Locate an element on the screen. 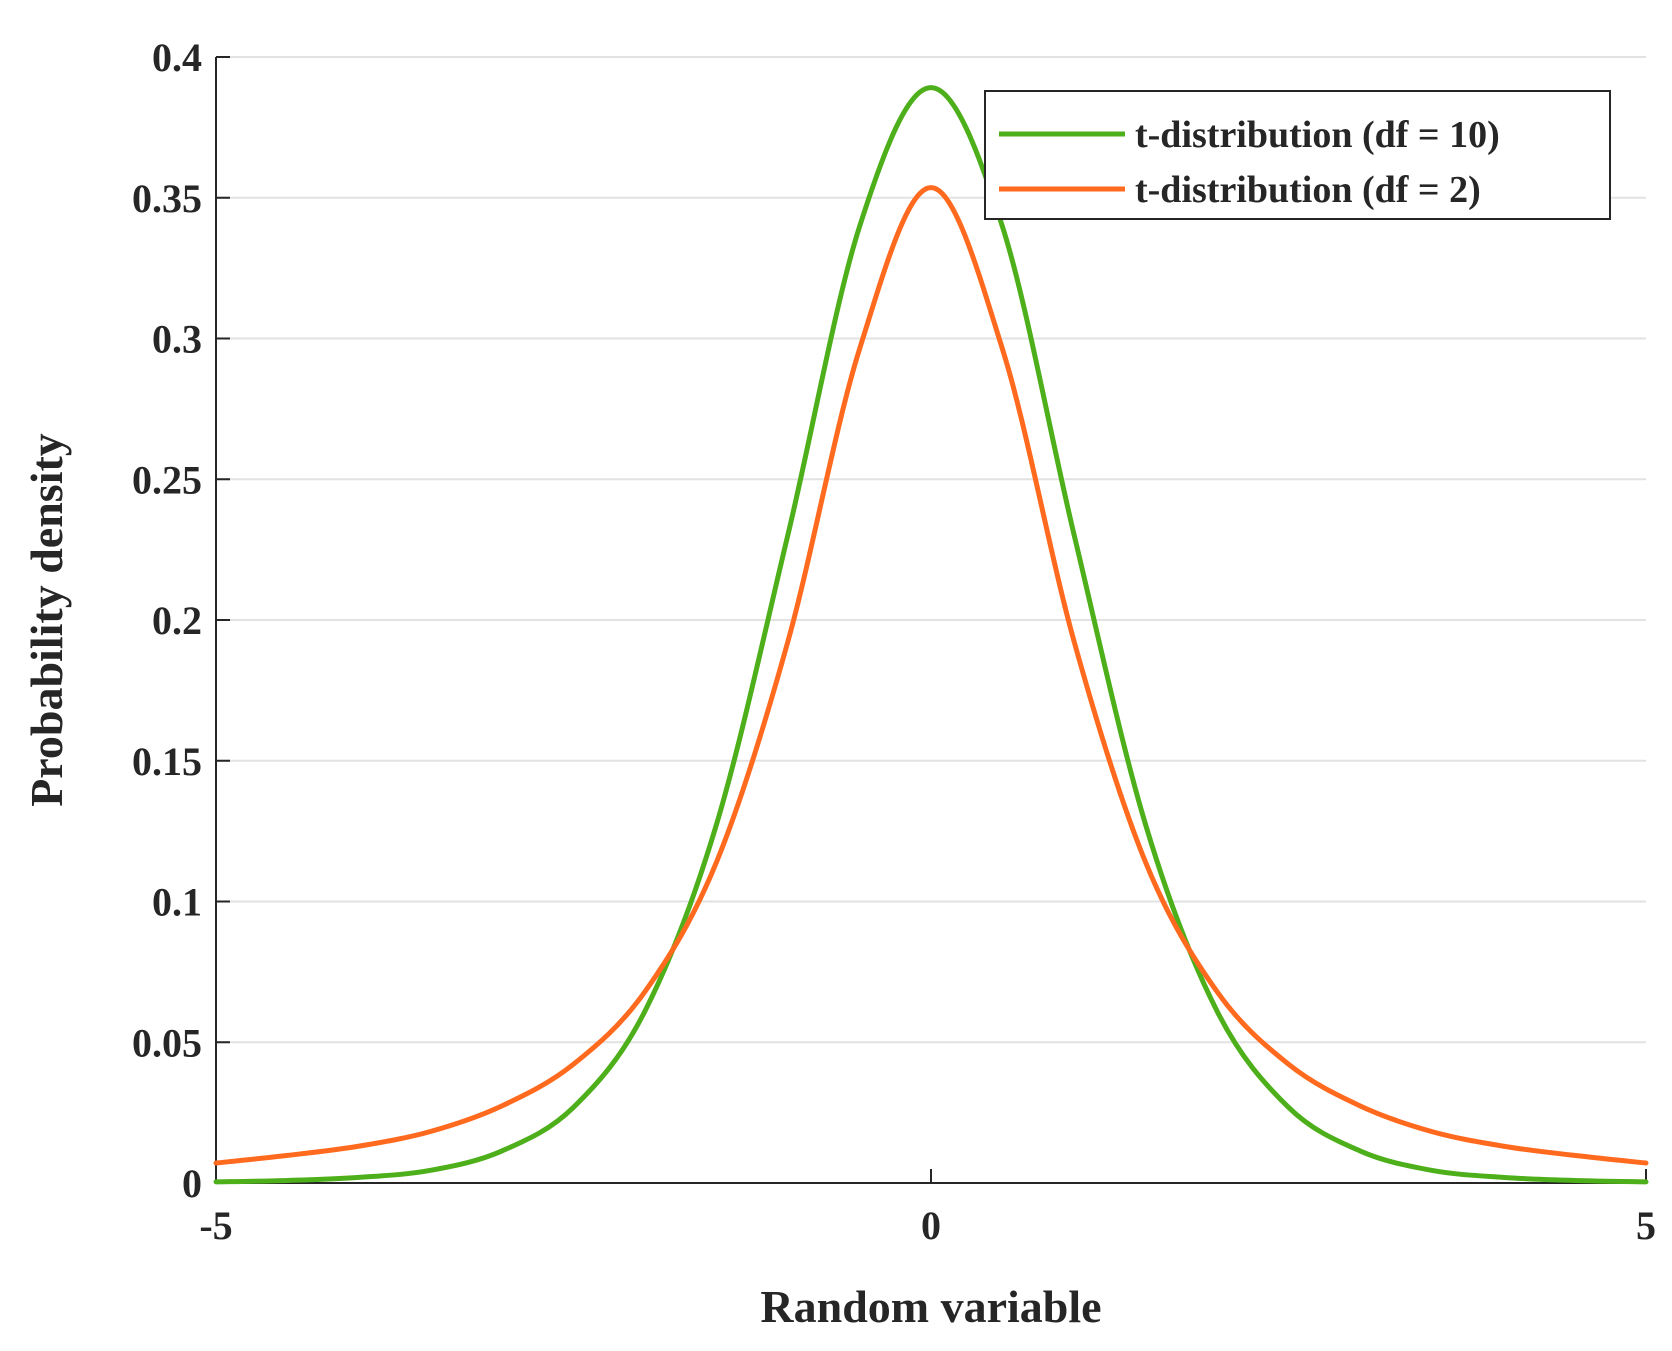  x-axis-title: Random variable is located at coordinates (930, 1306).